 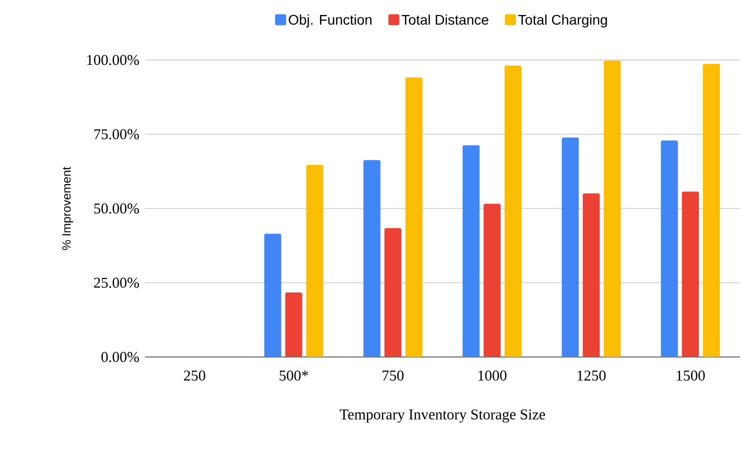 I want to click on x-axis-title: Temporary Inventory Storage Size, so click(x=443, y=416).